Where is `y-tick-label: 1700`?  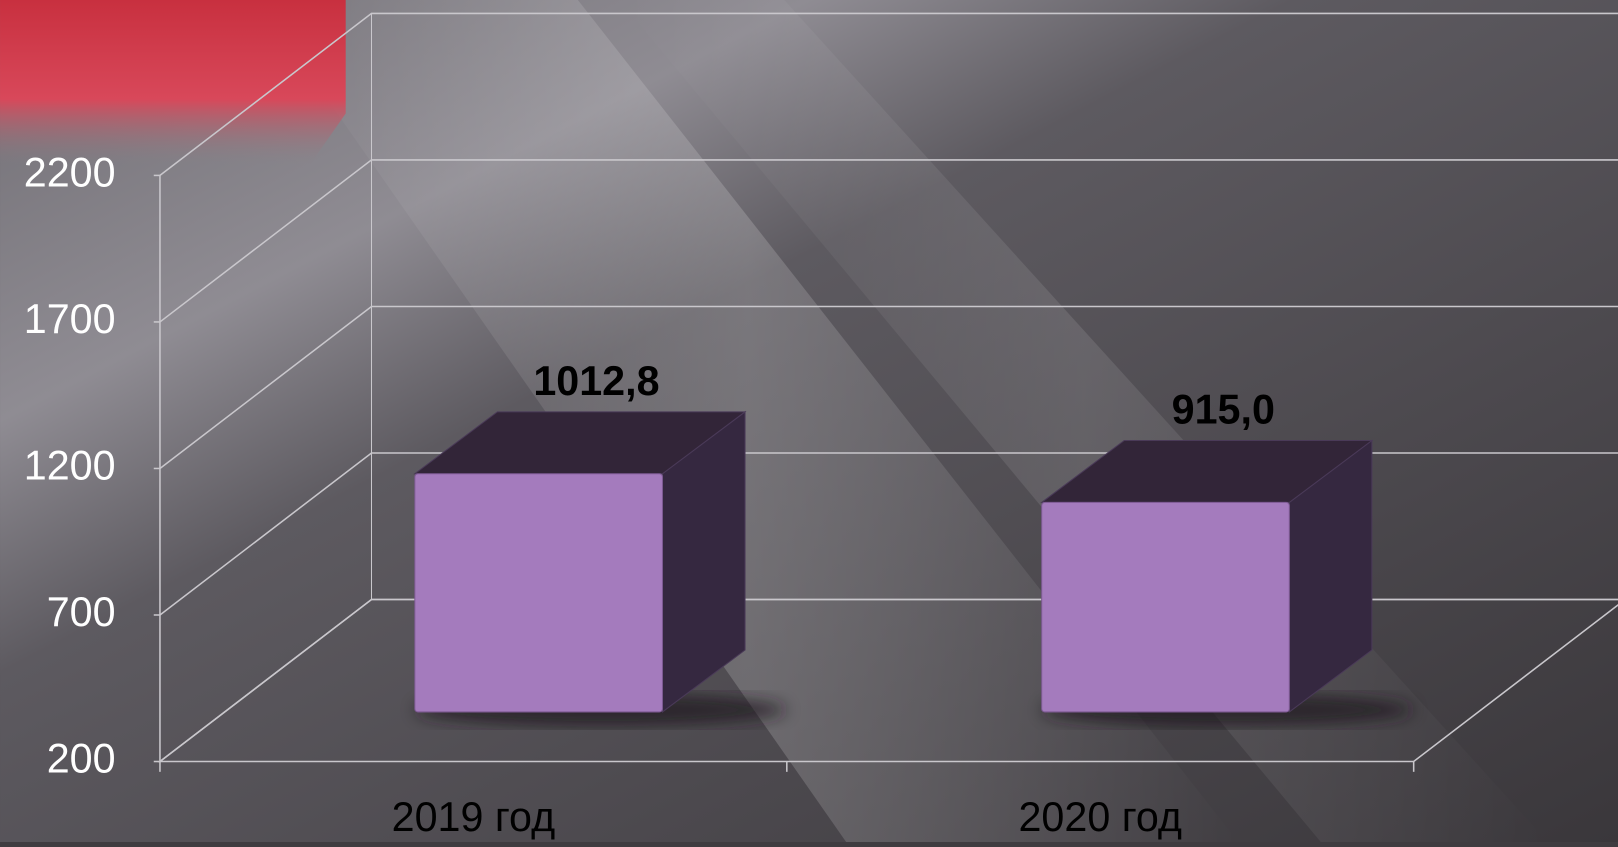
y-tick-label: 1700 is located at coordinates (70, 319).